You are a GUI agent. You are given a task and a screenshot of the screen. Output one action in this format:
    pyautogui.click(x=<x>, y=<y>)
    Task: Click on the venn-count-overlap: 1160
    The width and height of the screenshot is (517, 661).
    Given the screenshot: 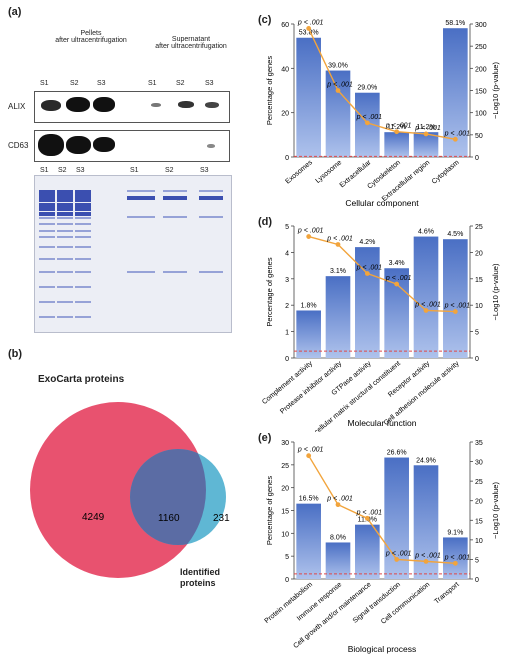 What is the action you would take?
    pyautogui.click(x=169, y=518)
    